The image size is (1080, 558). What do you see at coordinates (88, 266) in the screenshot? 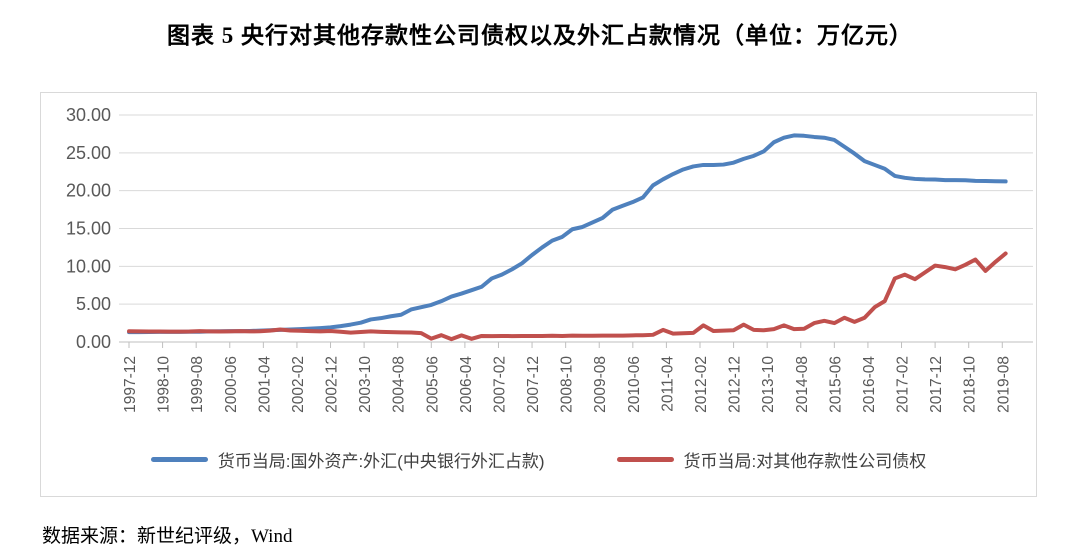
I see `y-tick-label: 10.00` at bounding box center [88, 266].